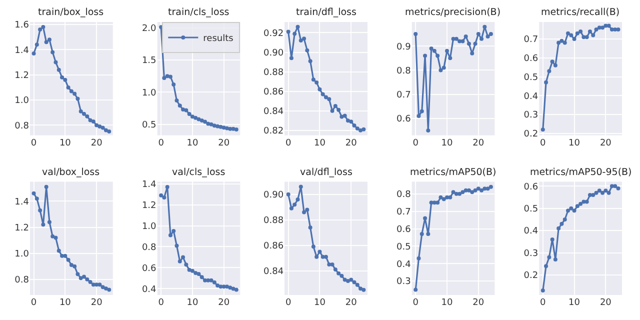  What do you see at coordinates (351, 143) in the screenshot?
I see `x-tick-label: 20` at bounding box center [351, 143].